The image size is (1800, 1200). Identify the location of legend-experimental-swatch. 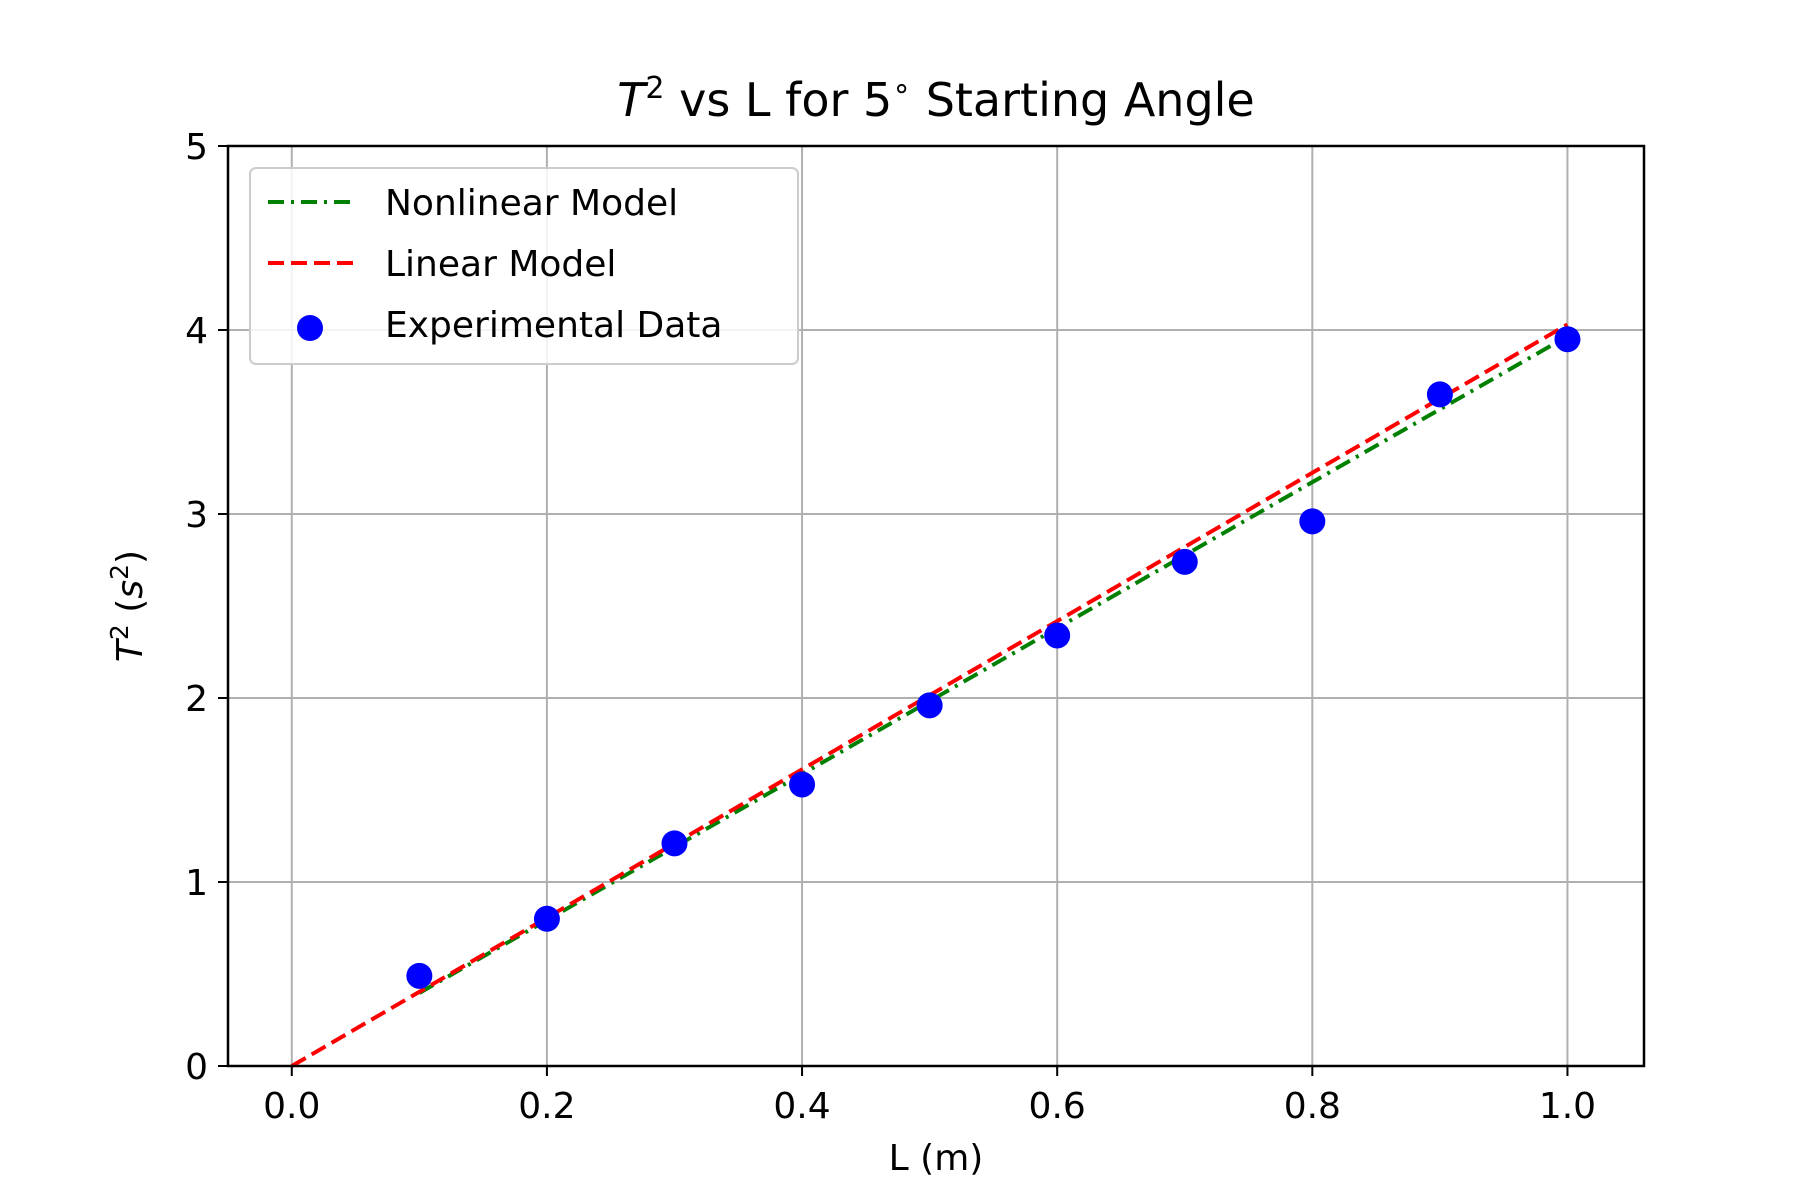
(310, 328).